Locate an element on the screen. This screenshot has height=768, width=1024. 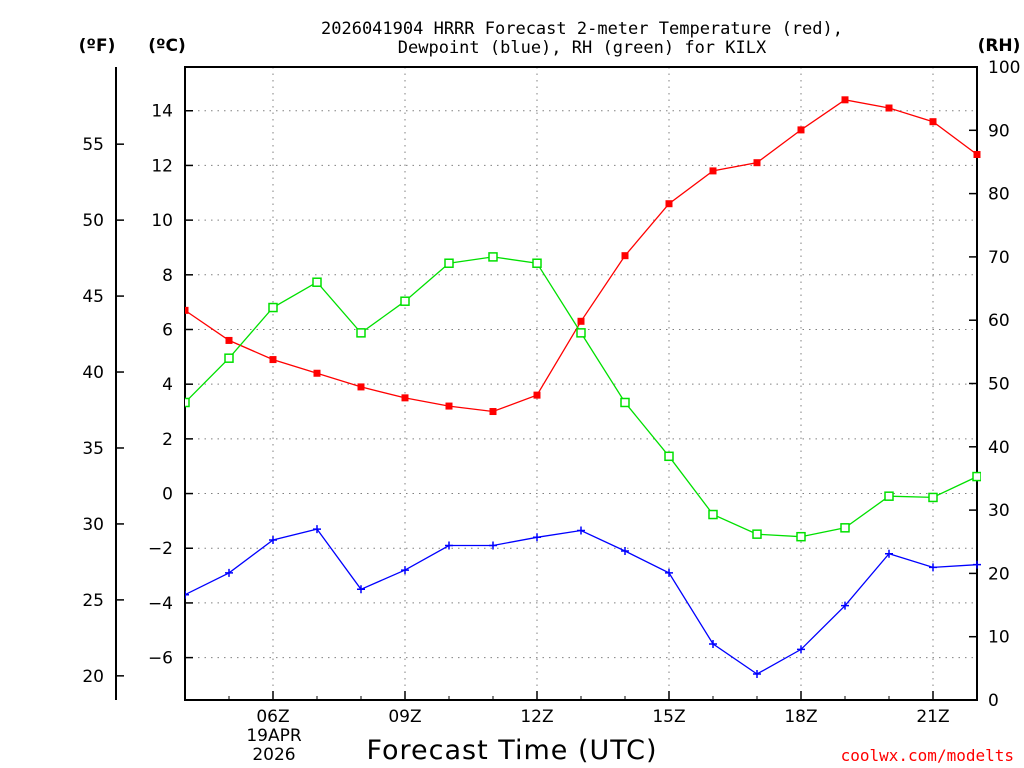
fahrenheit-tick-label: 20 is located at coordinates (93, 677).